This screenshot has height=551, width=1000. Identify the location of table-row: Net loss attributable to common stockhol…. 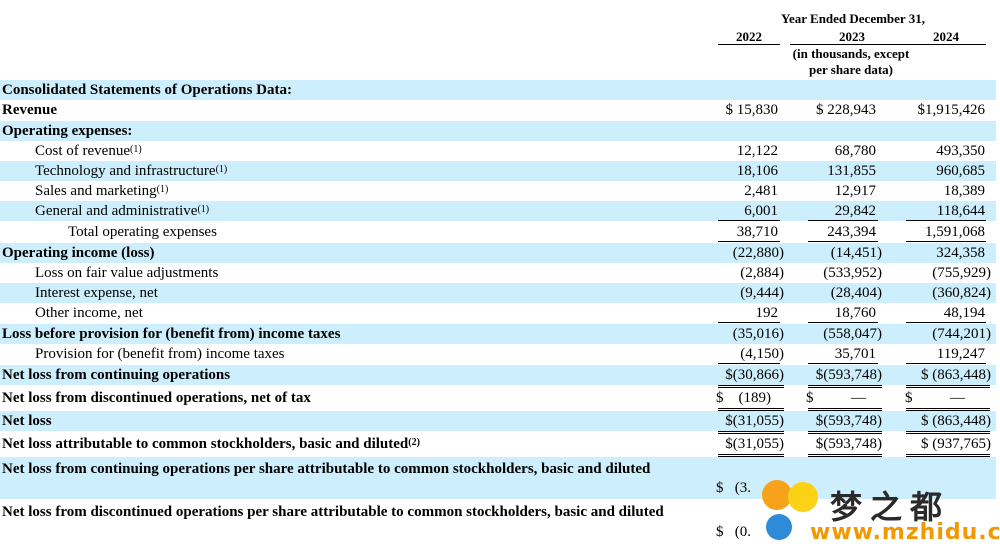
(498, 444).